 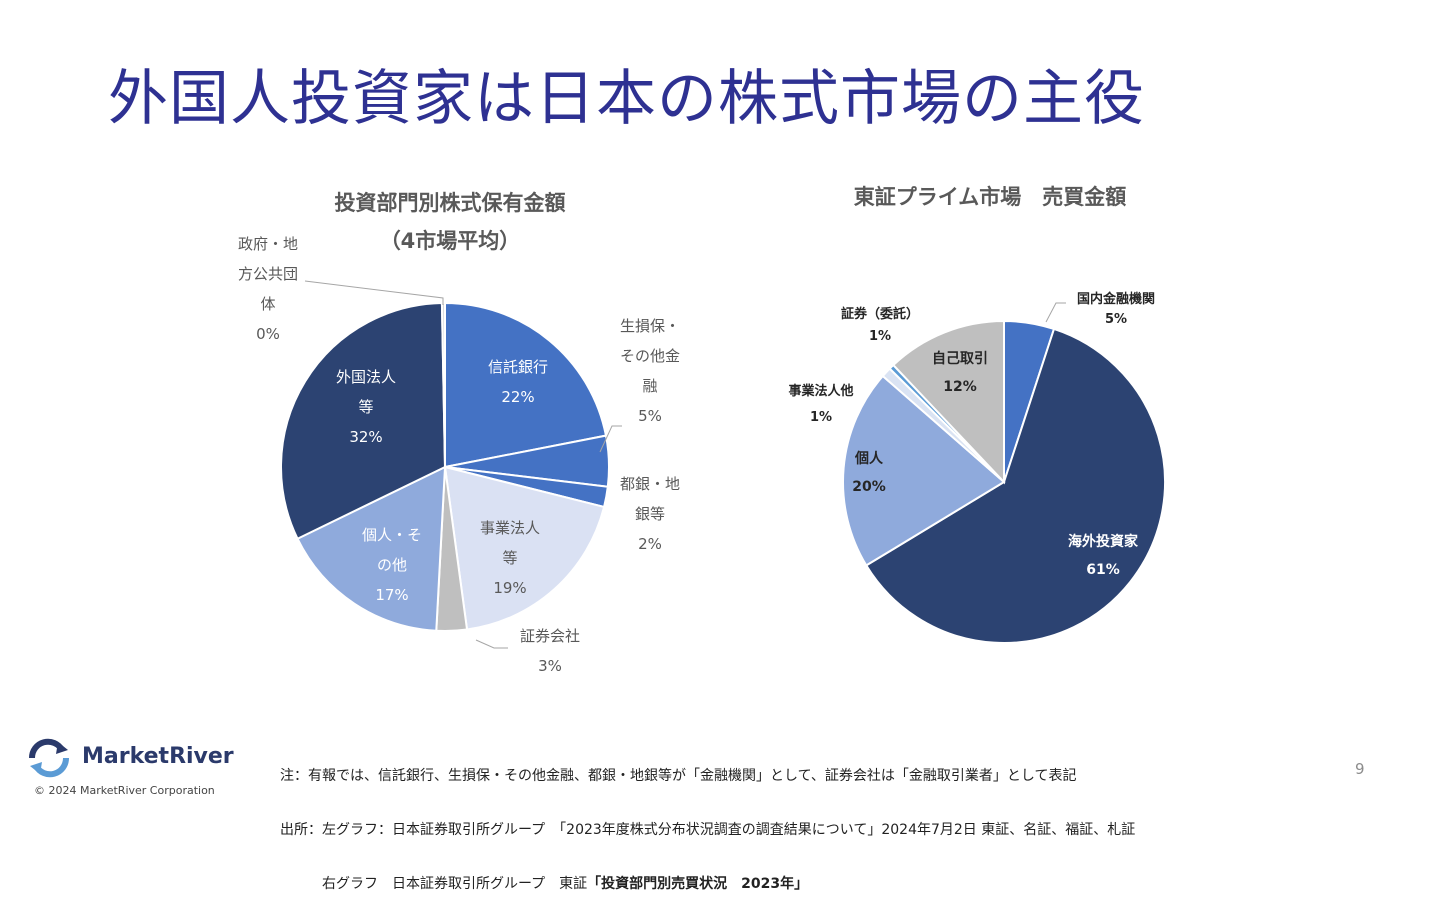 I want to click on label-gaikoku: 外国法人等 32%, so click(x=366, y=407).